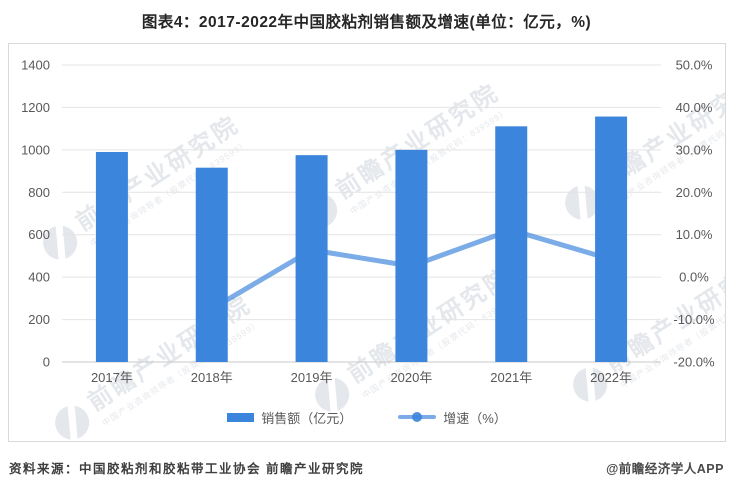 The width and height of the screenshot is (733, 486). What do you see at coordinates (241, 417) in the screenshot?
I see `sales-bar-swatch-icon` at bounding box center [241, 417].